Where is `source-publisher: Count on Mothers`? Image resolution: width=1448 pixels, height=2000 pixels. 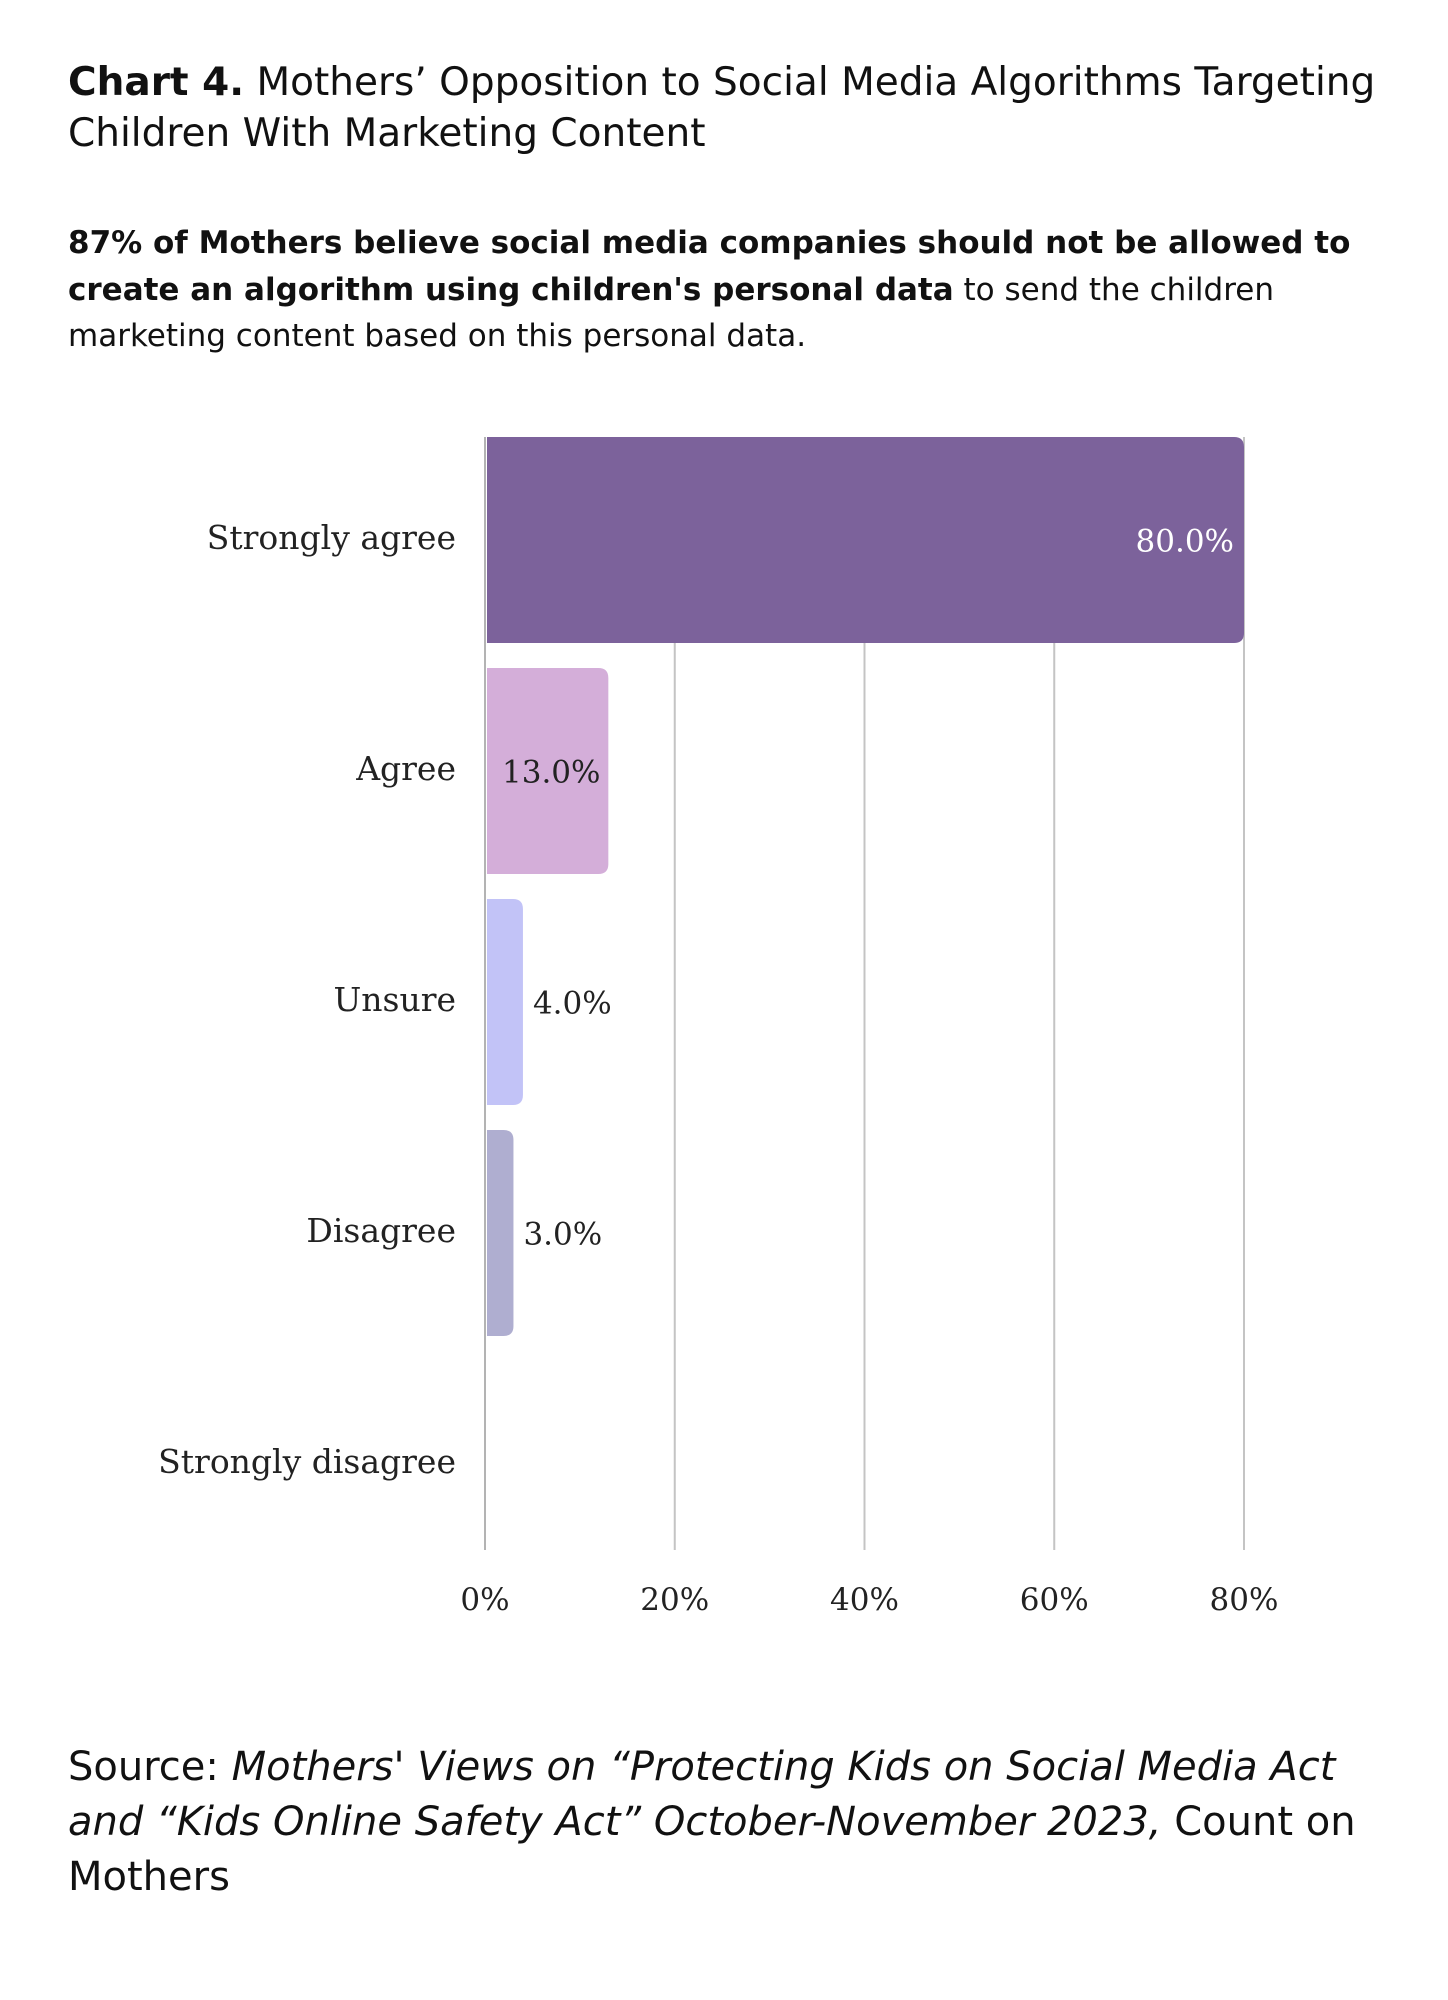
source-publisher: Count on Mothers is located at coordinates (712, 1850).